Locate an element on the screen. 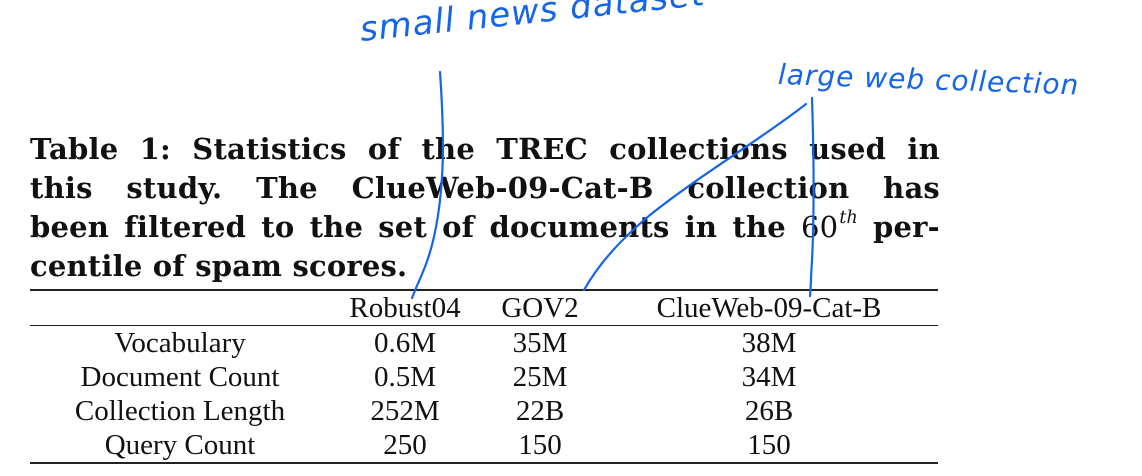 This screenshot has height=476, width=1142. caption-percentile-math: 60th is located at coordinates (829, 227).